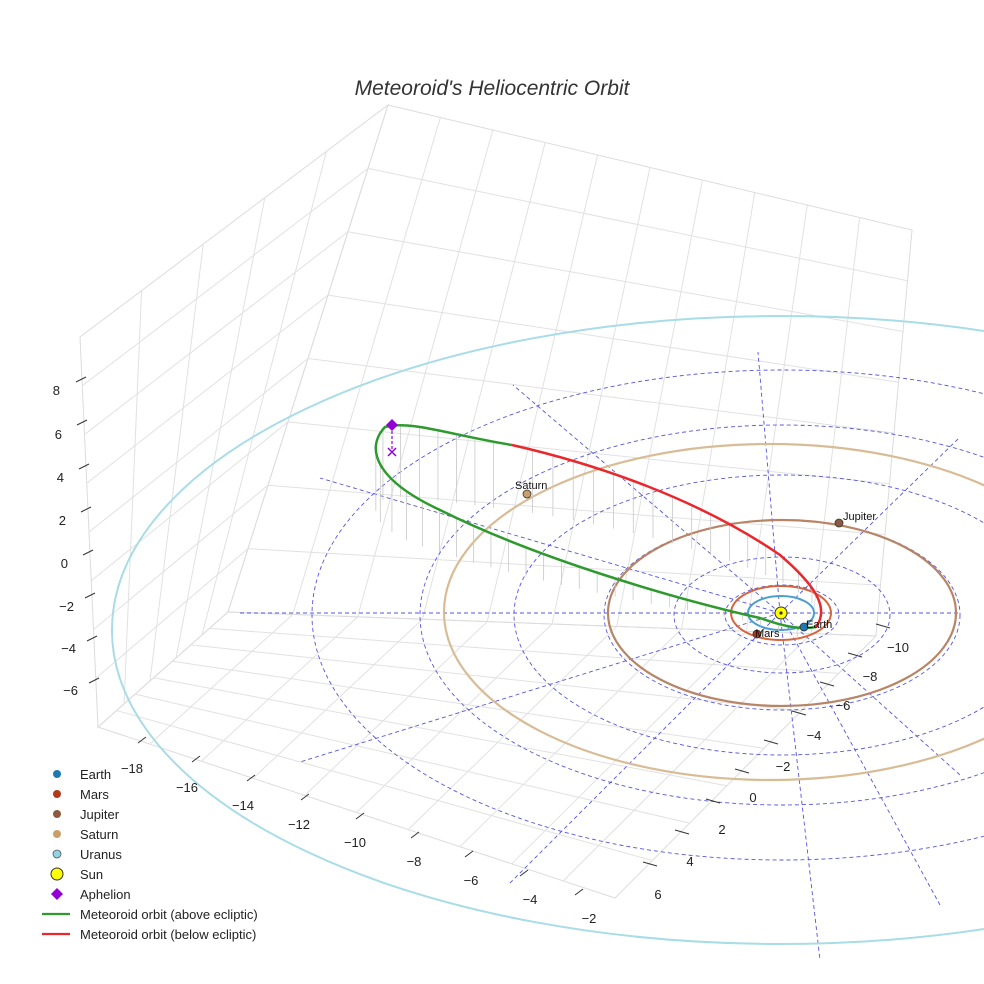  What do you see at coordinates (471, 880) in the screenshot?
I see `x-tick-label: −6` at bounding box center [471, 880].